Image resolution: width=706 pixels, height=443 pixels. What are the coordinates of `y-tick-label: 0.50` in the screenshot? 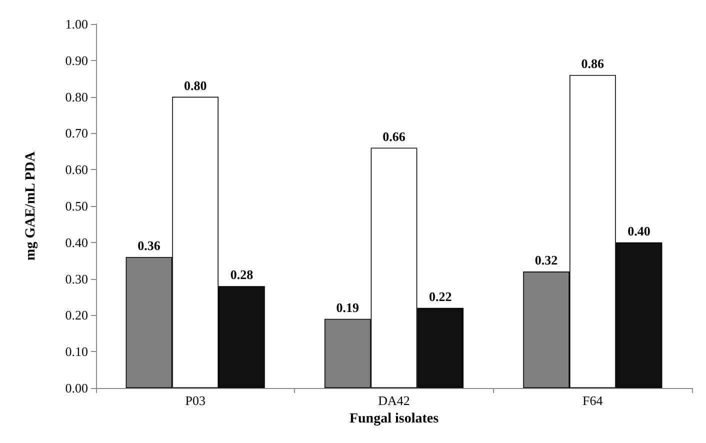 It's located at (76, 206).